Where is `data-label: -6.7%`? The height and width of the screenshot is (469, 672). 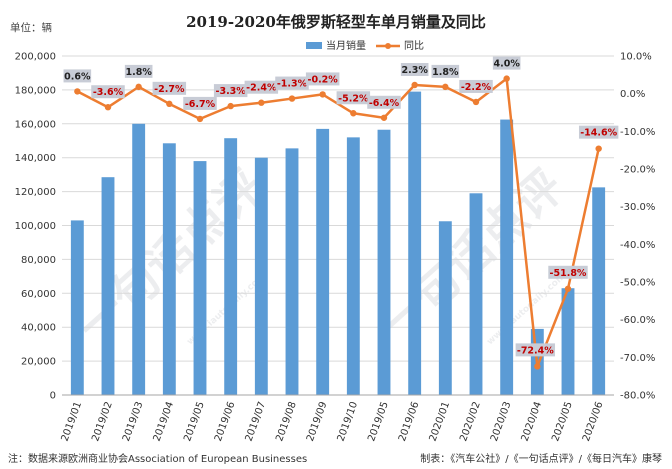 data-label: -6.7% is located at coordinates (200, 104).